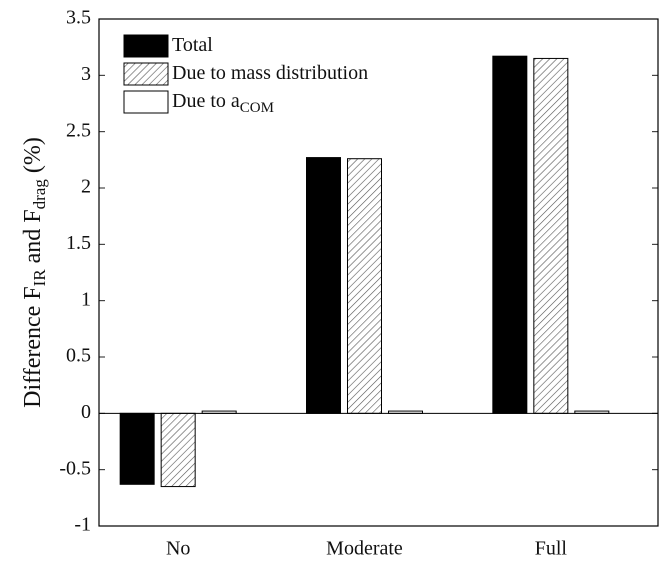  Describe the element at coordinates (78, 243) in the screenshot. I see `y-tick-label: 1.5` at that location.